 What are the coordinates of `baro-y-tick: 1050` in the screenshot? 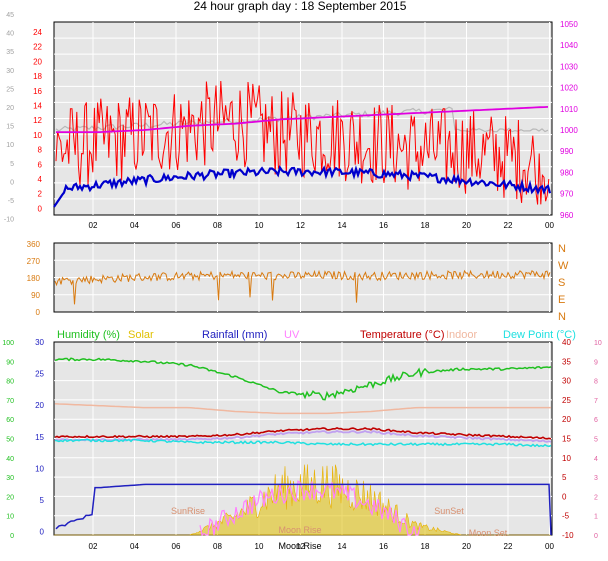 It's located at (569, 24).